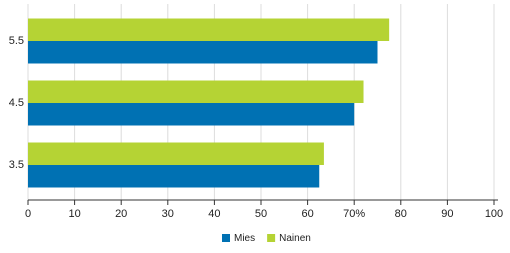 Image resolution: width=510 pixels, height=253 pixels. I want to click on x-tick-label: 90, so click(447, 214).